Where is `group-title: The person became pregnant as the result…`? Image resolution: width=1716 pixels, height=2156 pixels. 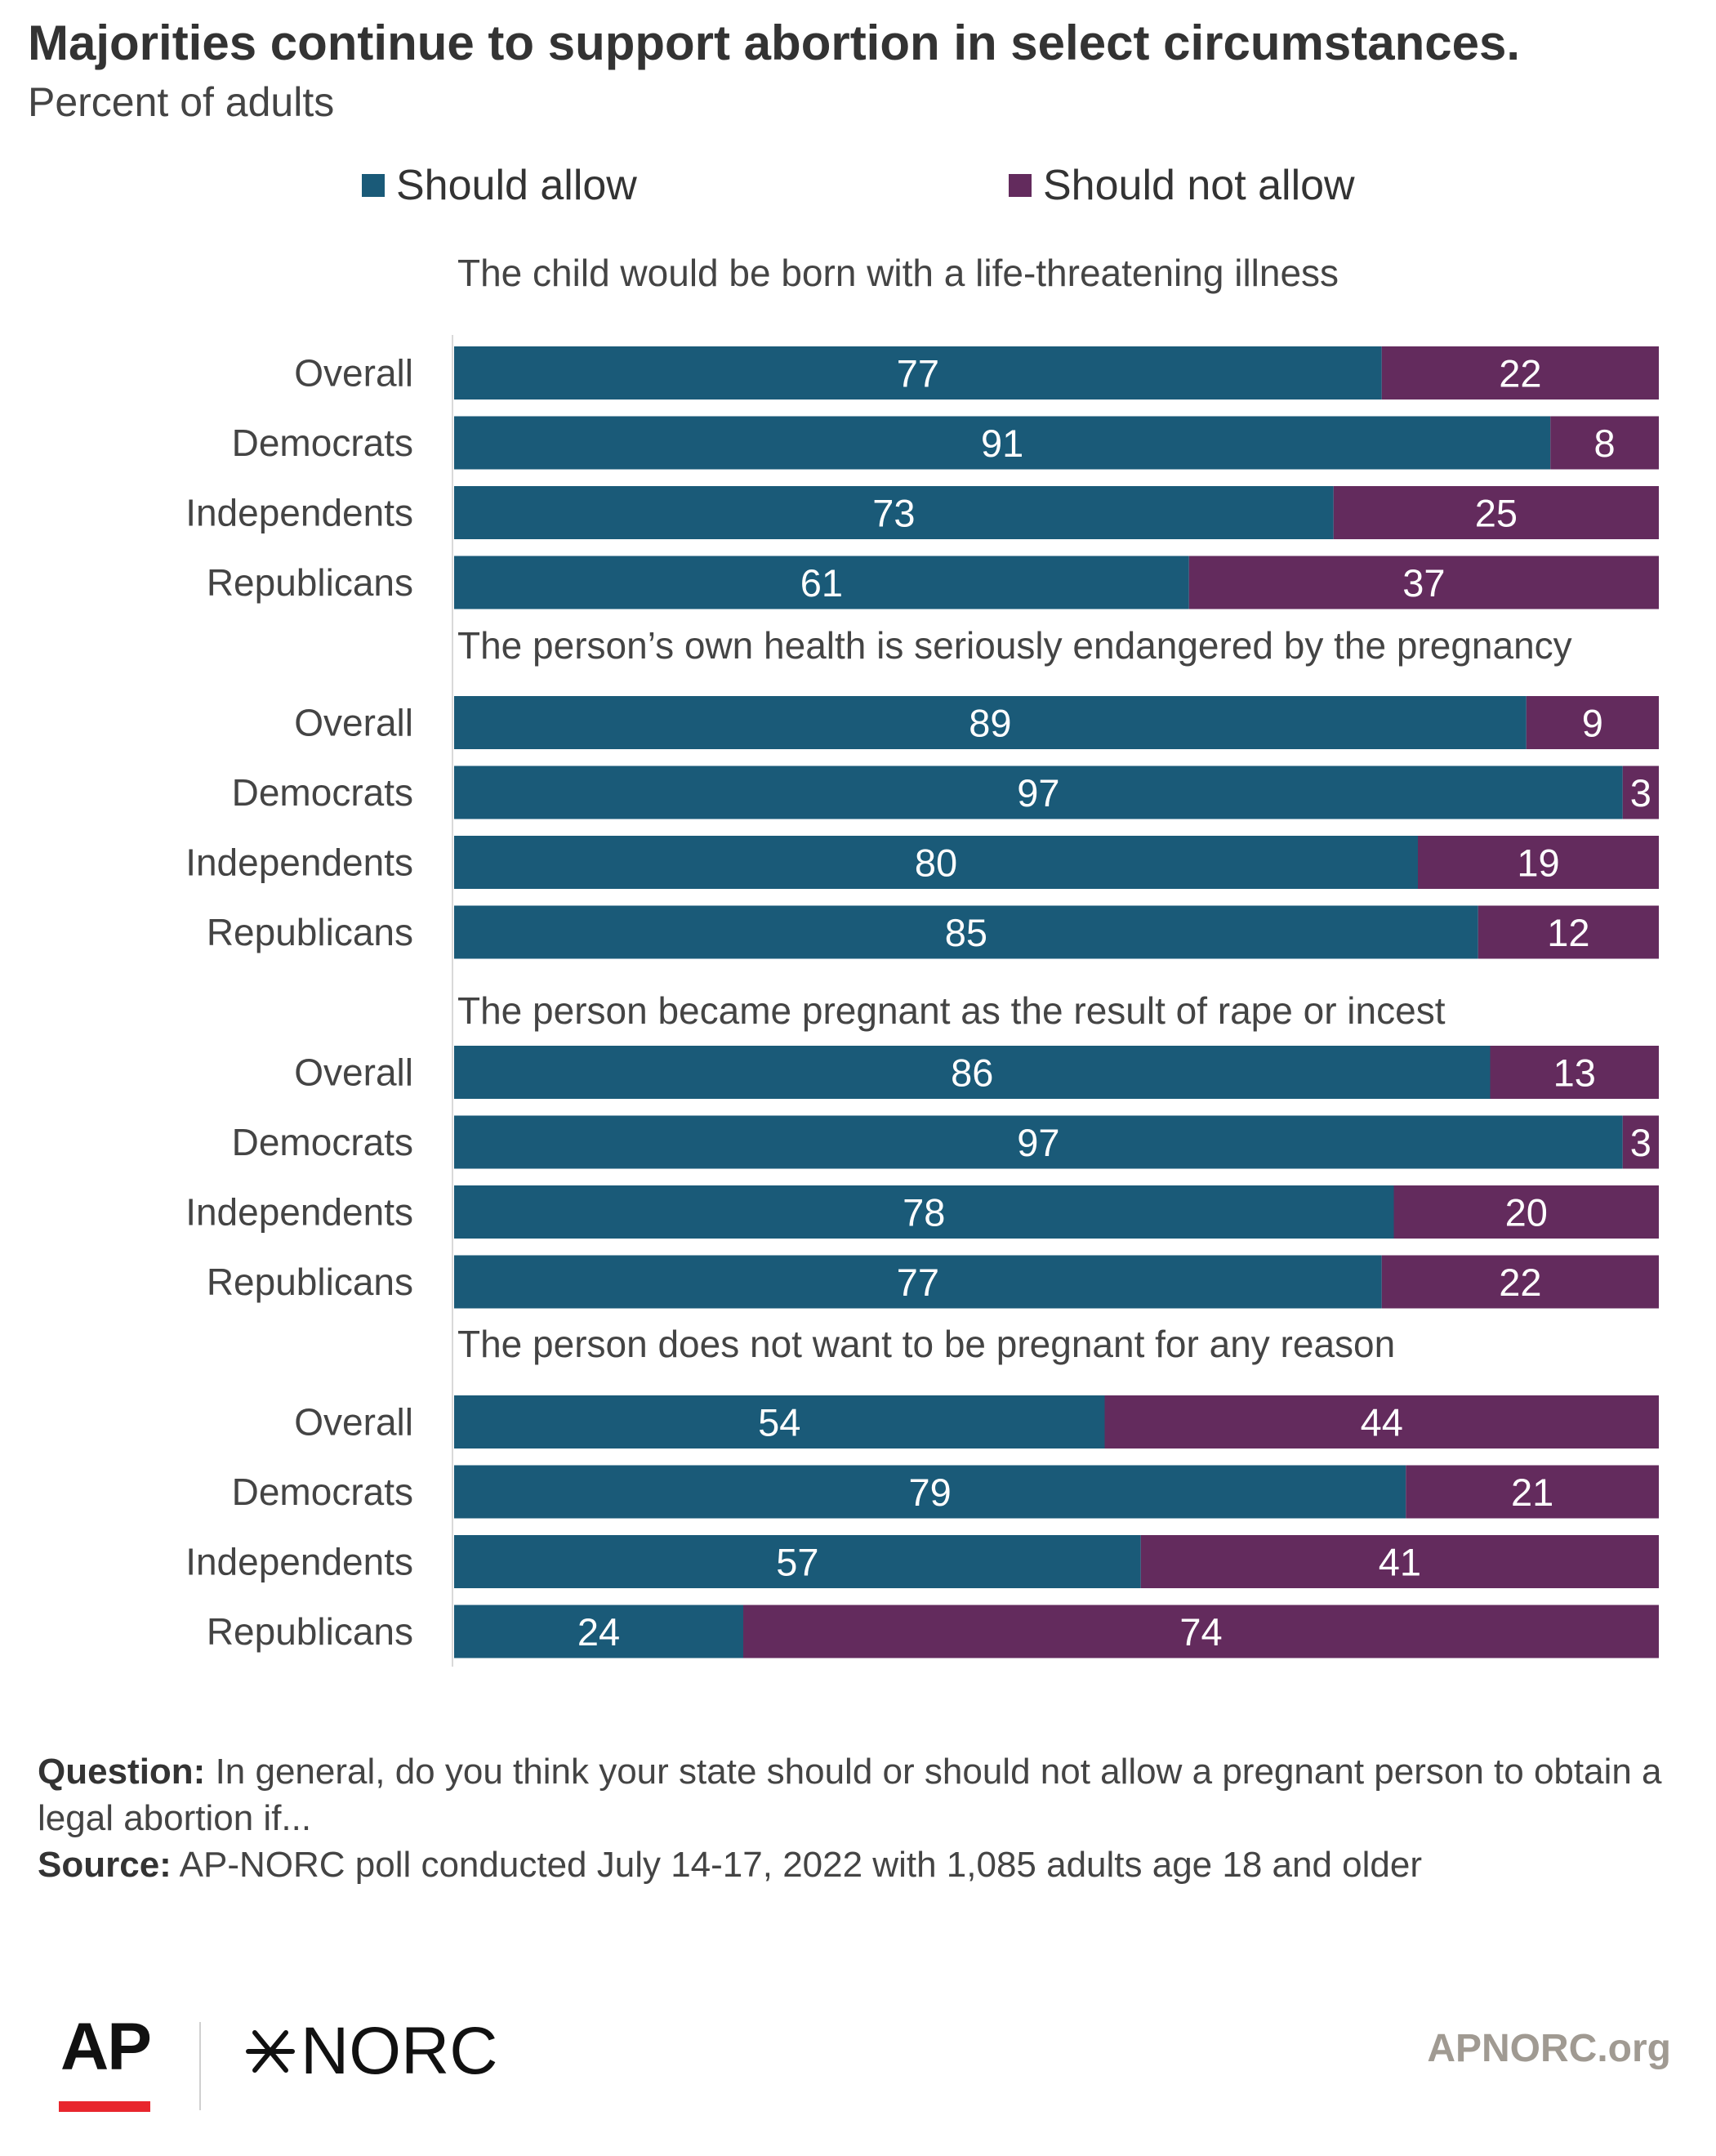
group-title: The person became pregnant as the result… is located at coordinates (951, 1010).